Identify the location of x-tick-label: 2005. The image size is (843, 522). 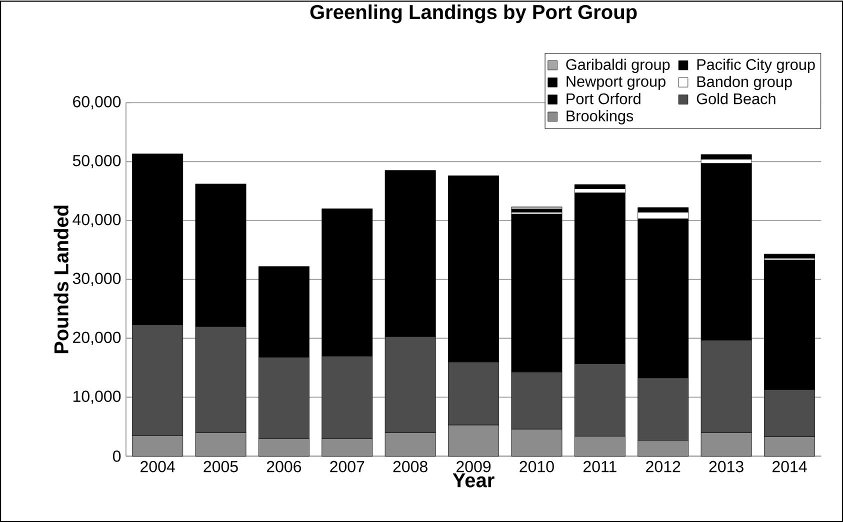
(221, 466).